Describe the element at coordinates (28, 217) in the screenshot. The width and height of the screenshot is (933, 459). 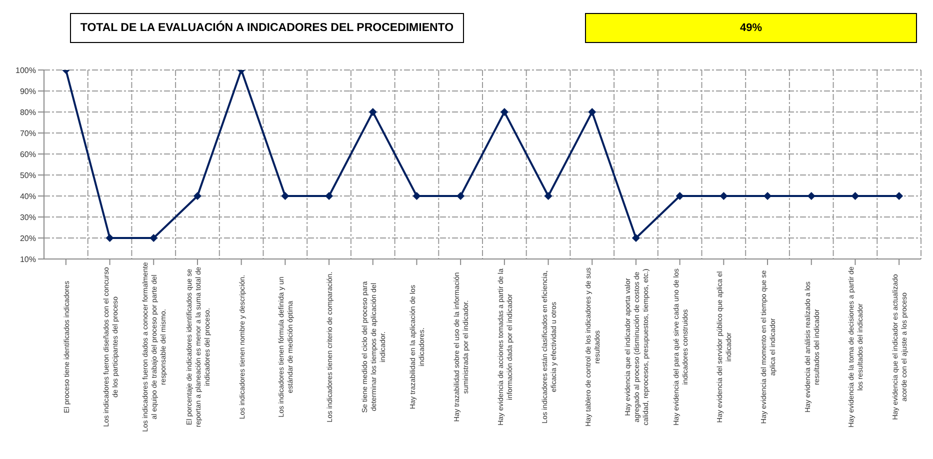
I see `y-tick-label: 30%` at that location.